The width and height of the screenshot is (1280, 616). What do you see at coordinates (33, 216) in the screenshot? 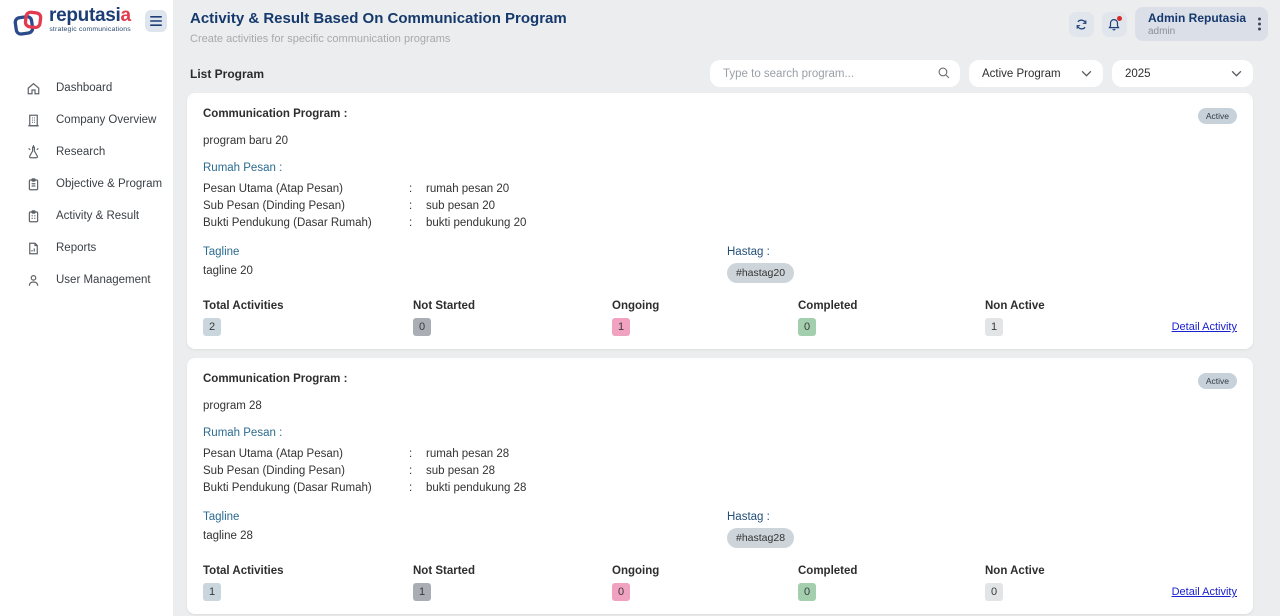
I see `clipboard-check-icon` at bounding box center [33, 216].